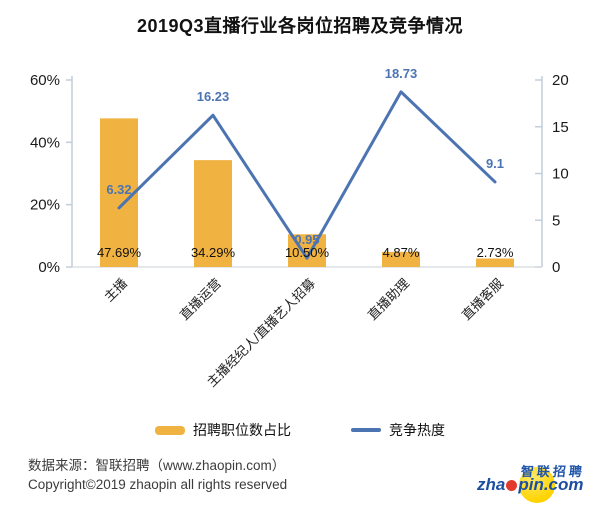 This screenshot has height=507, width=600. Describe the element at coordinates (560, 127) in the screenshot. I see `y-axis-right-label: 15` at that location.